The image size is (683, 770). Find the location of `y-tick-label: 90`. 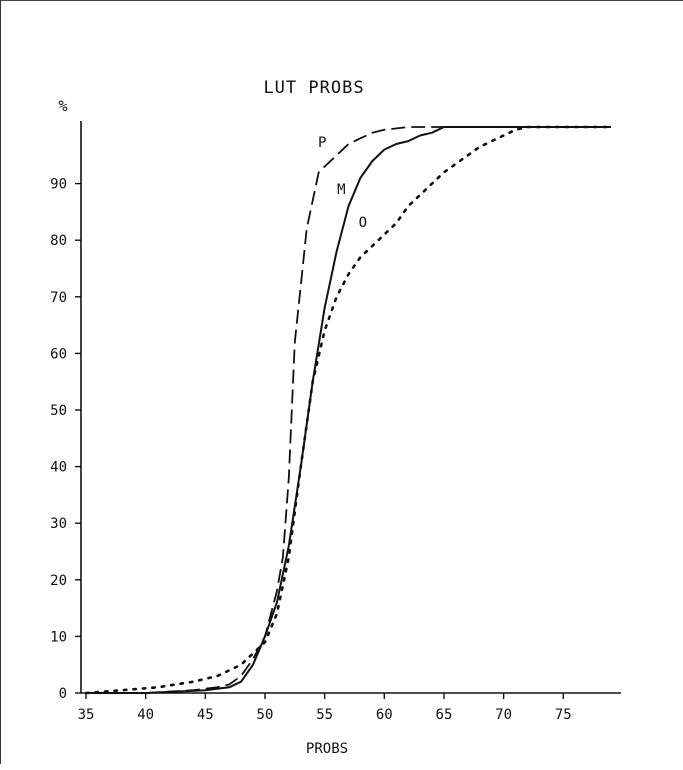

y-tick-label: 90 is located at coordinates (58, 185).